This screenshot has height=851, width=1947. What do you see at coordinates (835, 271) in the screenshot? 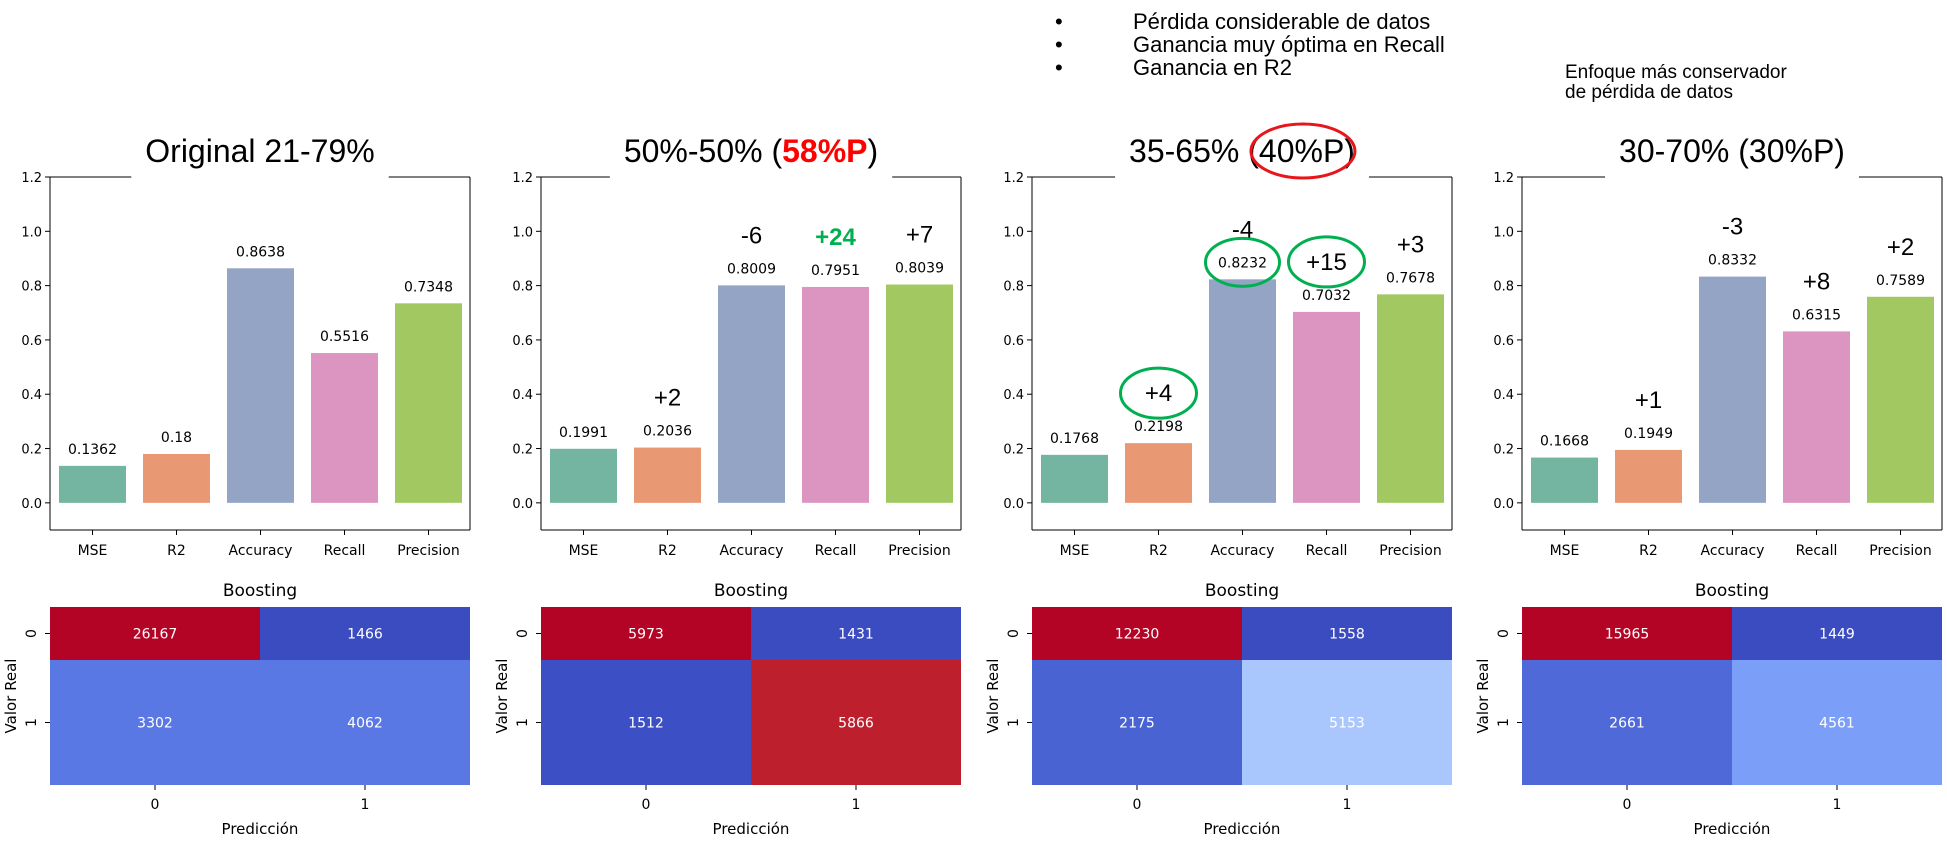
I see `bar-value-label: 0.7951` at bounding box center [835, 271].